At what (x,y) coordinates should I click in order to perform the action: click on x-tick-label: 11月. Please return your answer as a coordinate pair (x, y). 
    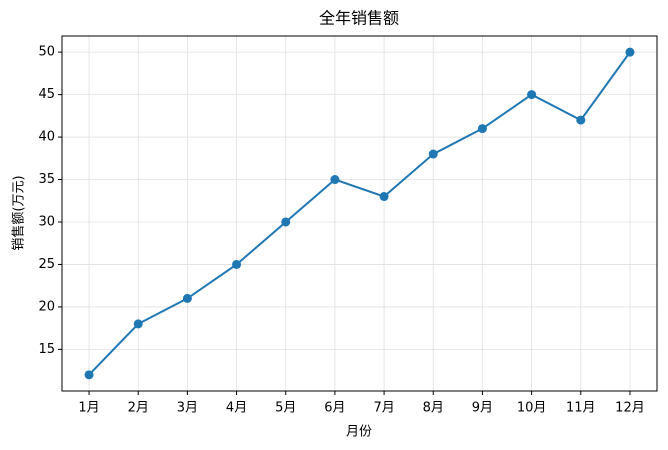
    Looking at the image, I should click on (581, 408).